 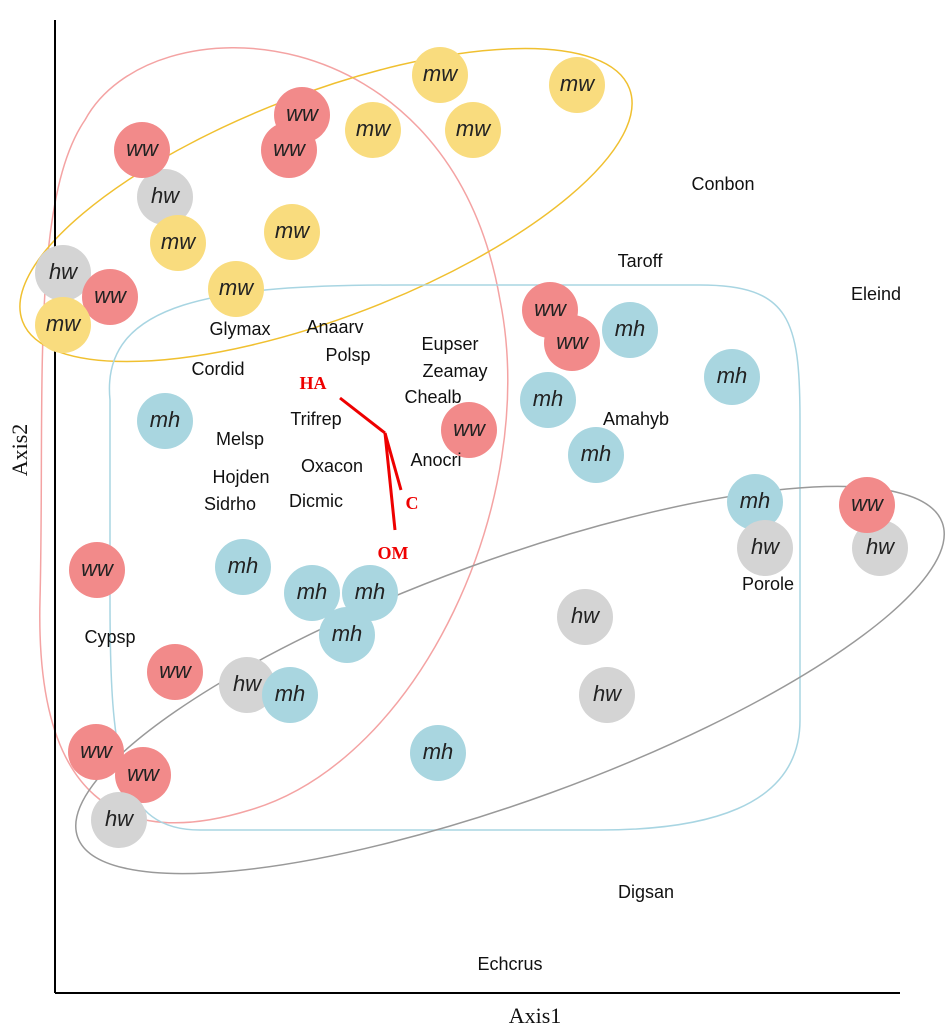 What do you see at coordinates (334, 327) in the screenshot?
I see `species-label: Anaarv` at bounding box center [334, 327].